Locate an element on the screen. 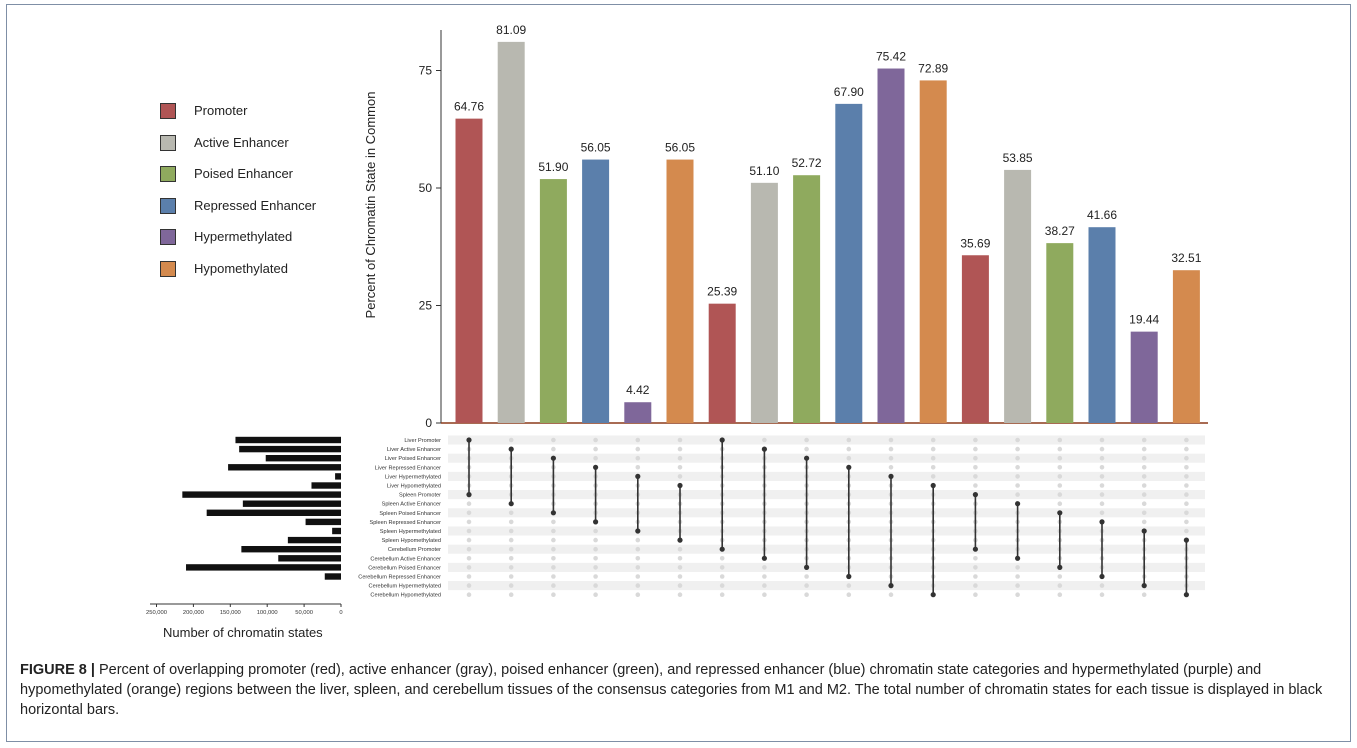  set-name: Liver Repressed Enhancer is located at coordinates (408, 468).